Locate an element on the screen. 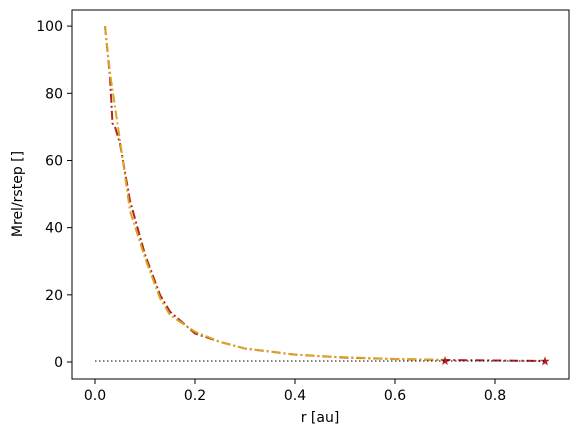 The width and height of the screenshot is (578, 438). x-tick-label: 0.8 is located at coordinates (495, 396).